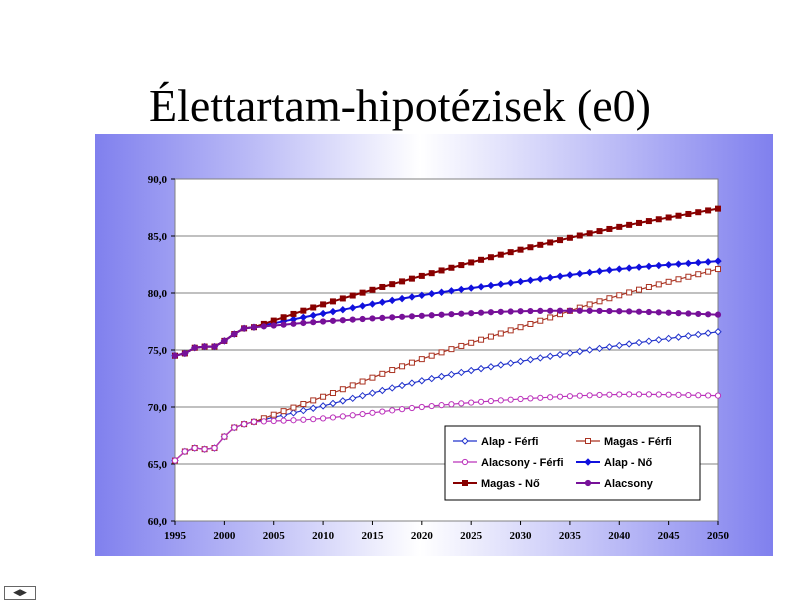 The width and height of the screenshot is (800, 602). I want to click on x-tick-label: 2030, so click(521, 536).